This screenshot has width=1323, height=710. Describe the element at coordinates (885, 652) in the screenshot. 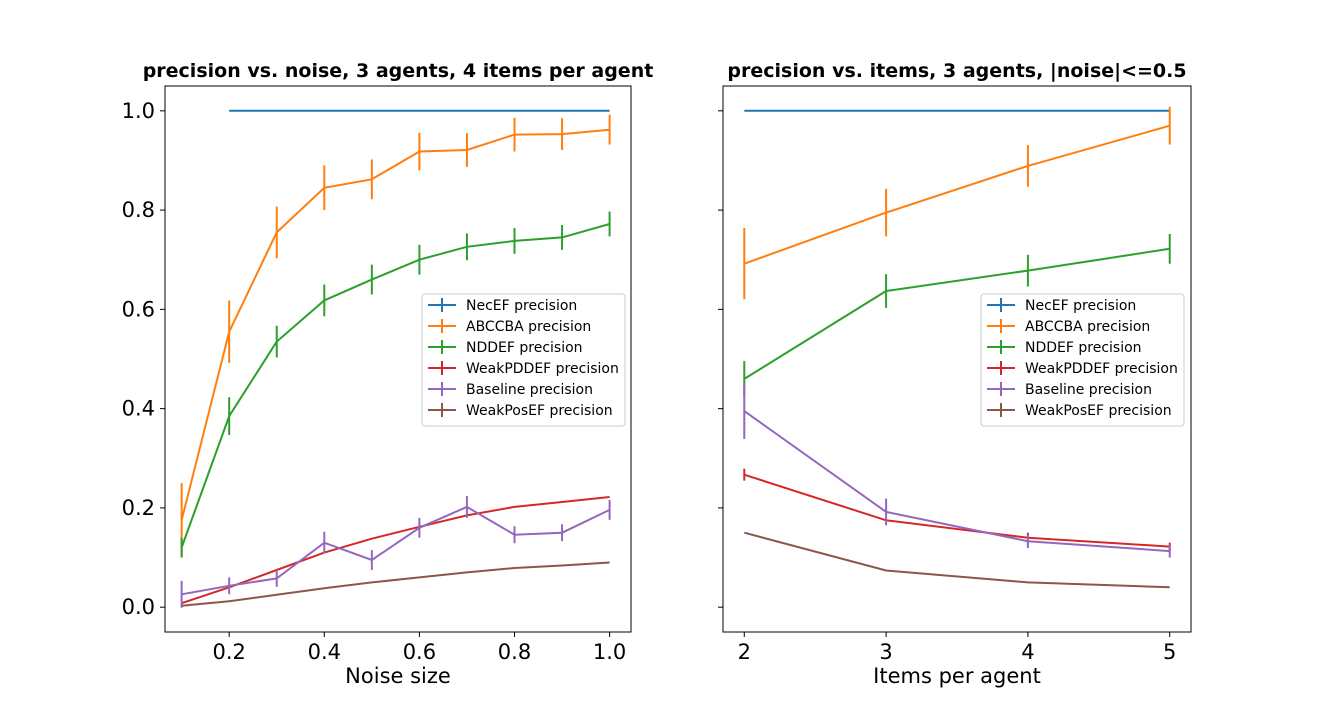

I see `chart-1-x-tick-label: 3` at that location.